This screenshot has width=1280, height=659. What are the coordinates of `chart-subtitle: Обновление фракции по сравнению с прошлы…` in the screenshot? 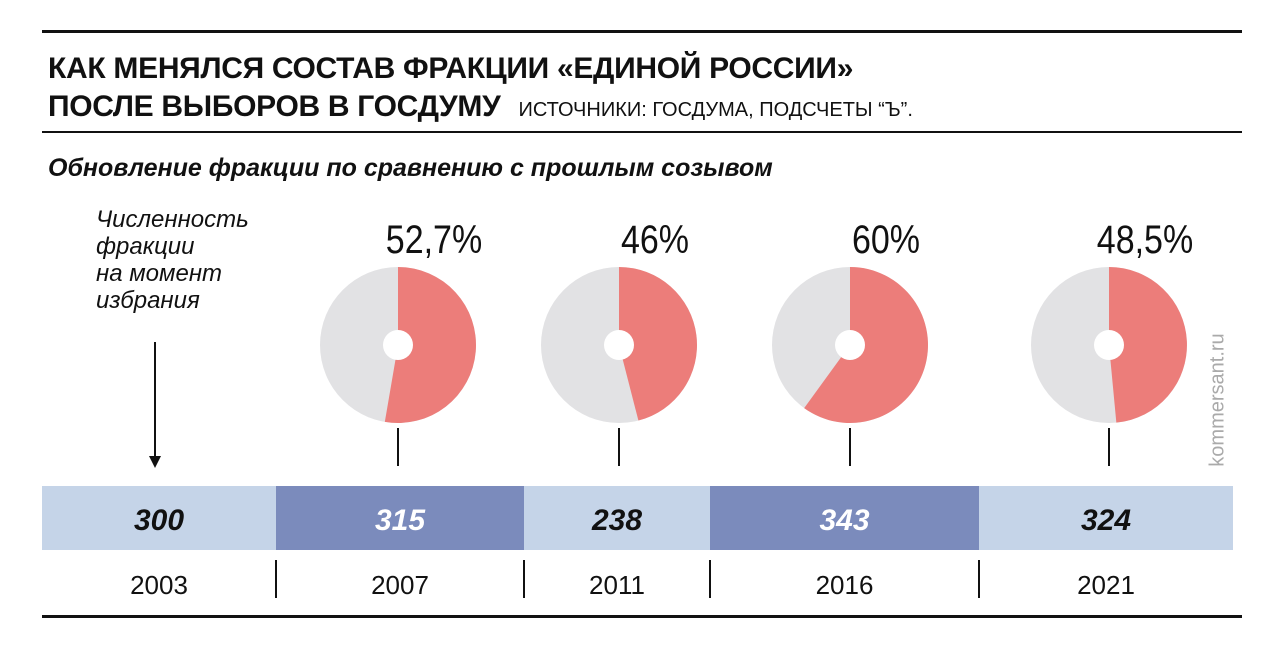 It's located at (410, 168).